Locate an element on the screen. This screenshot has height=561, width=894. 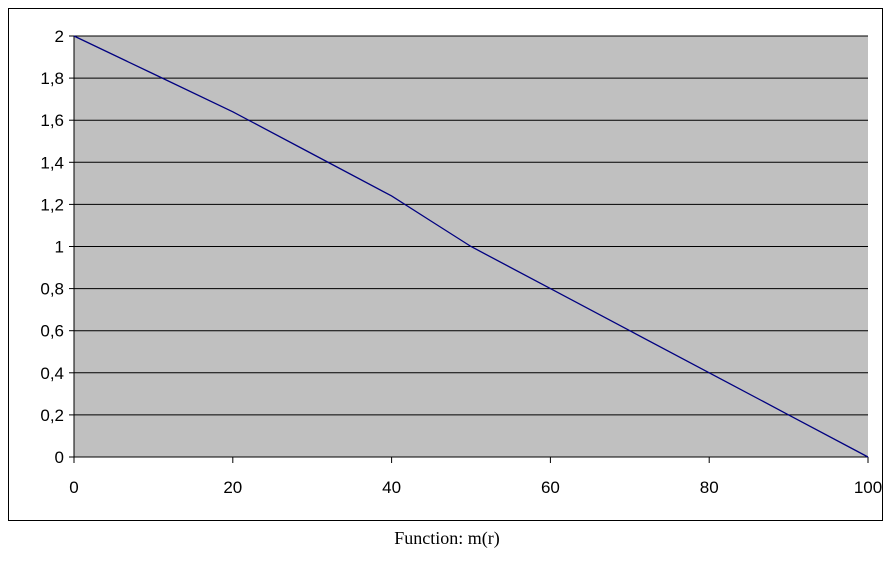
y-tick-label: 0,8 is located at coordinates (52, 289).